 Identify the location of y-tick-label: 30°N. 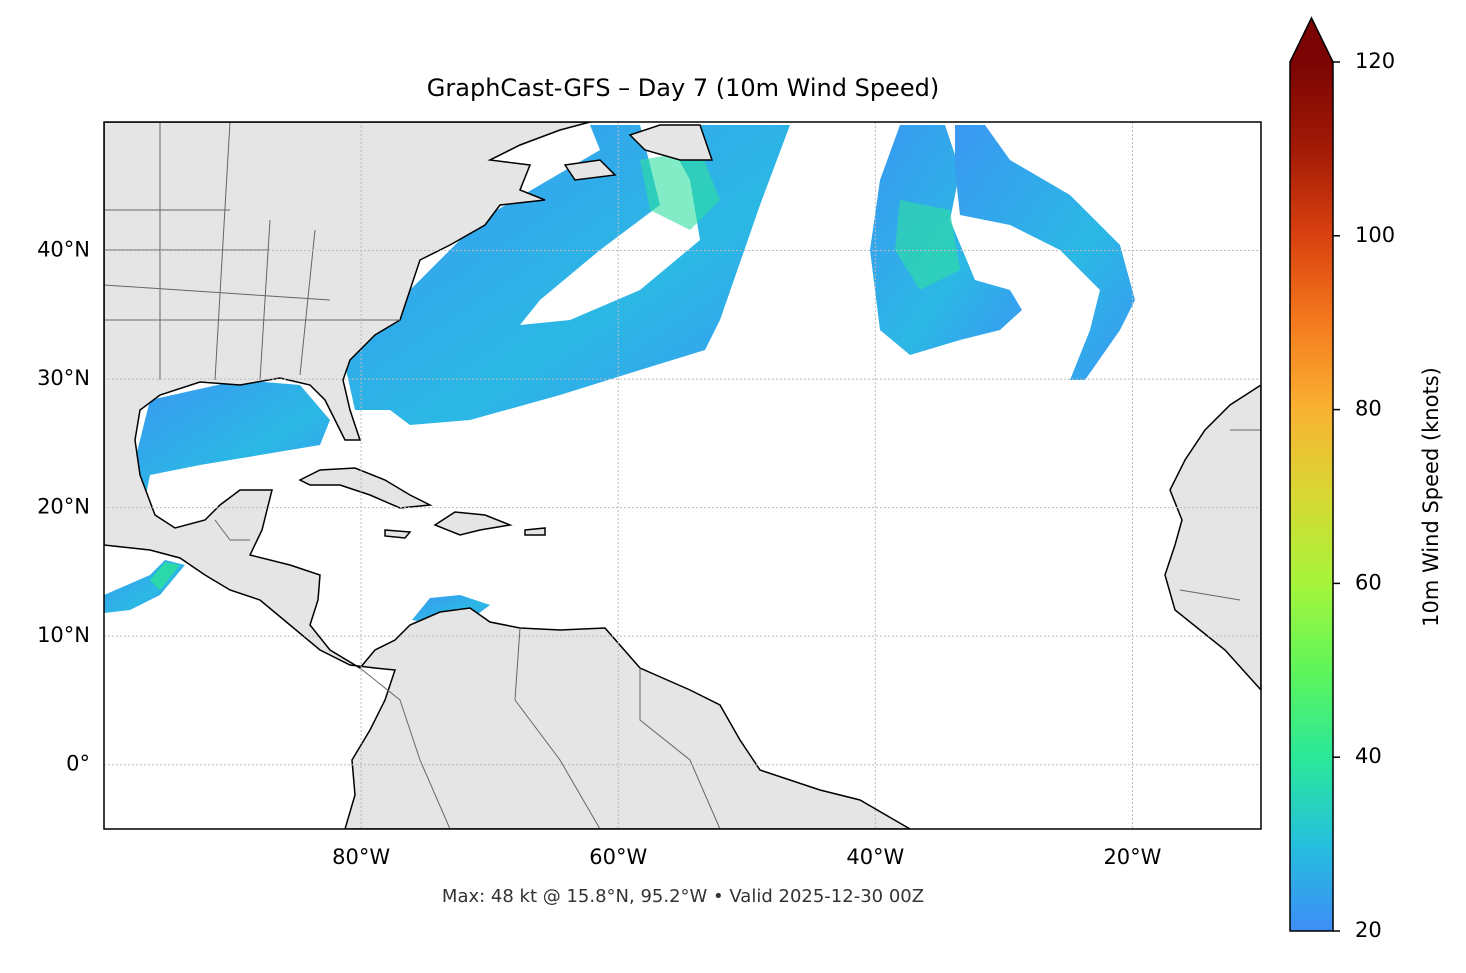
(63, 378).